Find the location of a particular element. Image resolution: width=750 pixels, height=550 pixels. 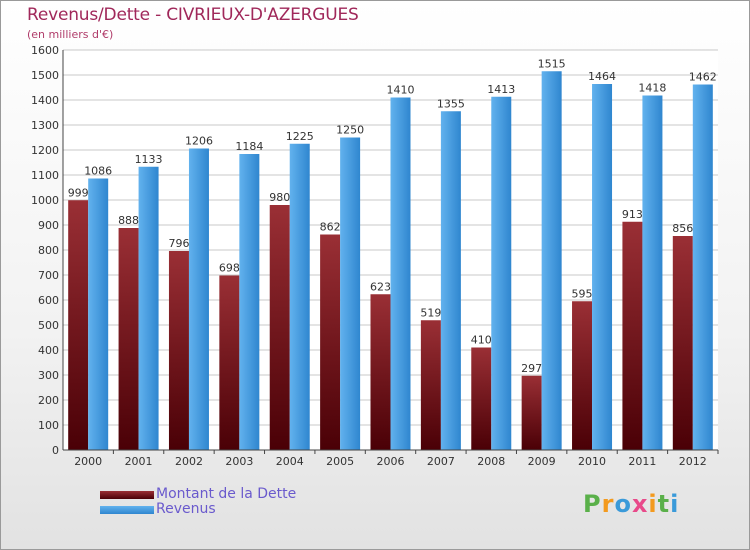

data-label: 888 is located at coordinates (128, 220).